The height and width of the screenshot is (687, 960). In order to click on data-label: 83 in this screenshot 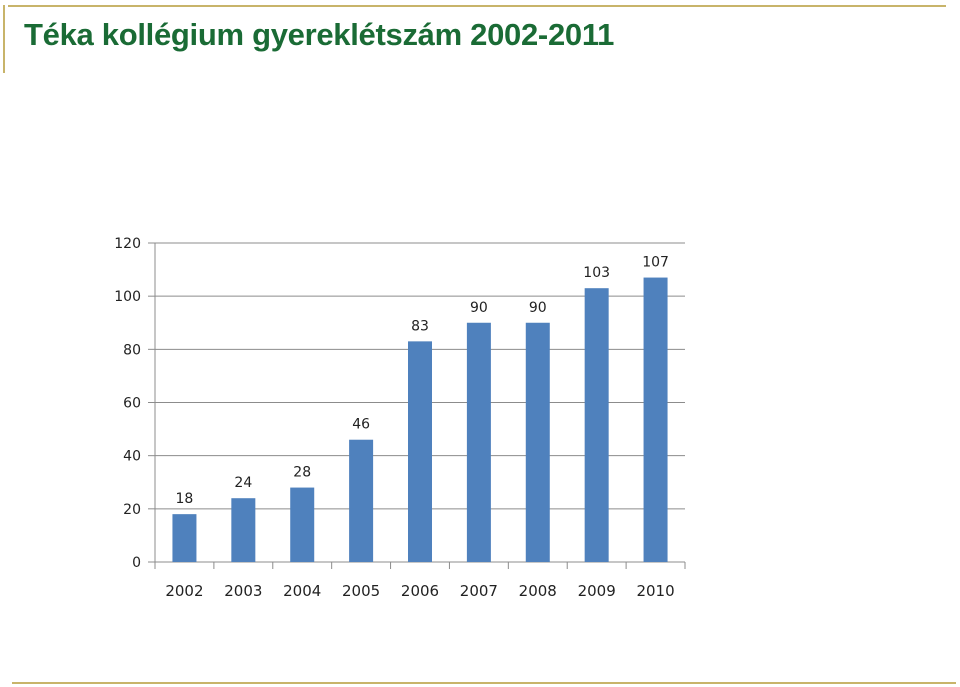, I will do `click(420, 326)`.